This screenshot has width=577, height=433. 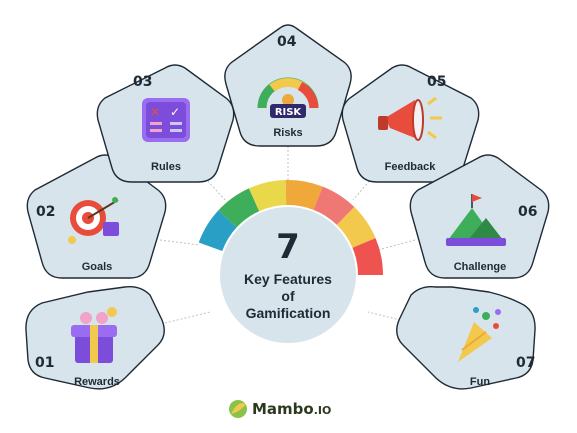 I want to click on feature-number: 01, so click(x=44, y=363).